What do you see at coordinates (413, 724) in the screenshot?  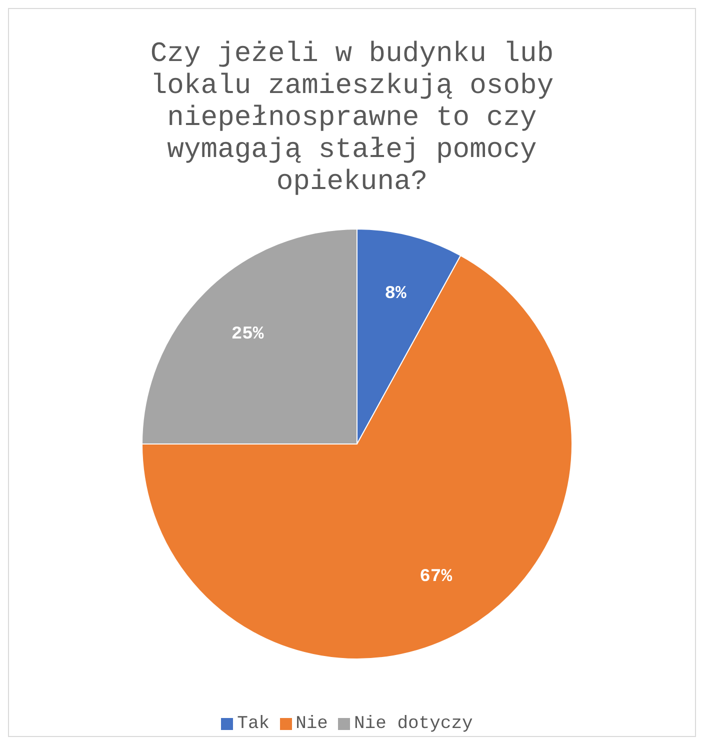 I see `legend-label: Nie dotyczy` at bounding box center [413, 724].